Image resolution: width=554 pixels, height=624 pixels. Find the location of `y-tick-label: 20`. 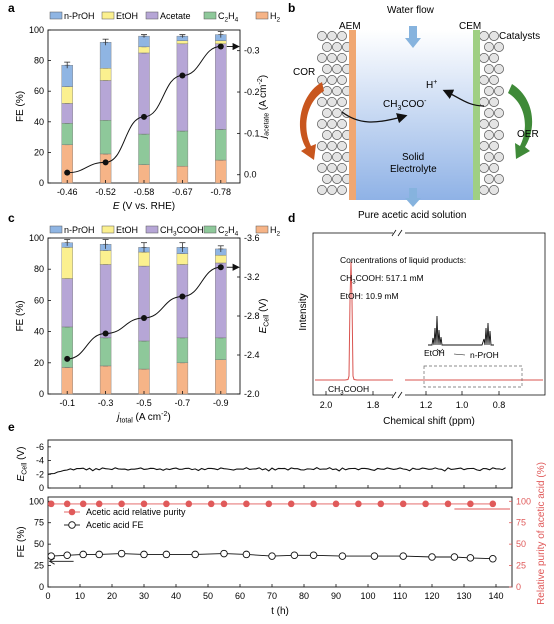

y-tick-label: 20 is located at coordinates (39, 152).